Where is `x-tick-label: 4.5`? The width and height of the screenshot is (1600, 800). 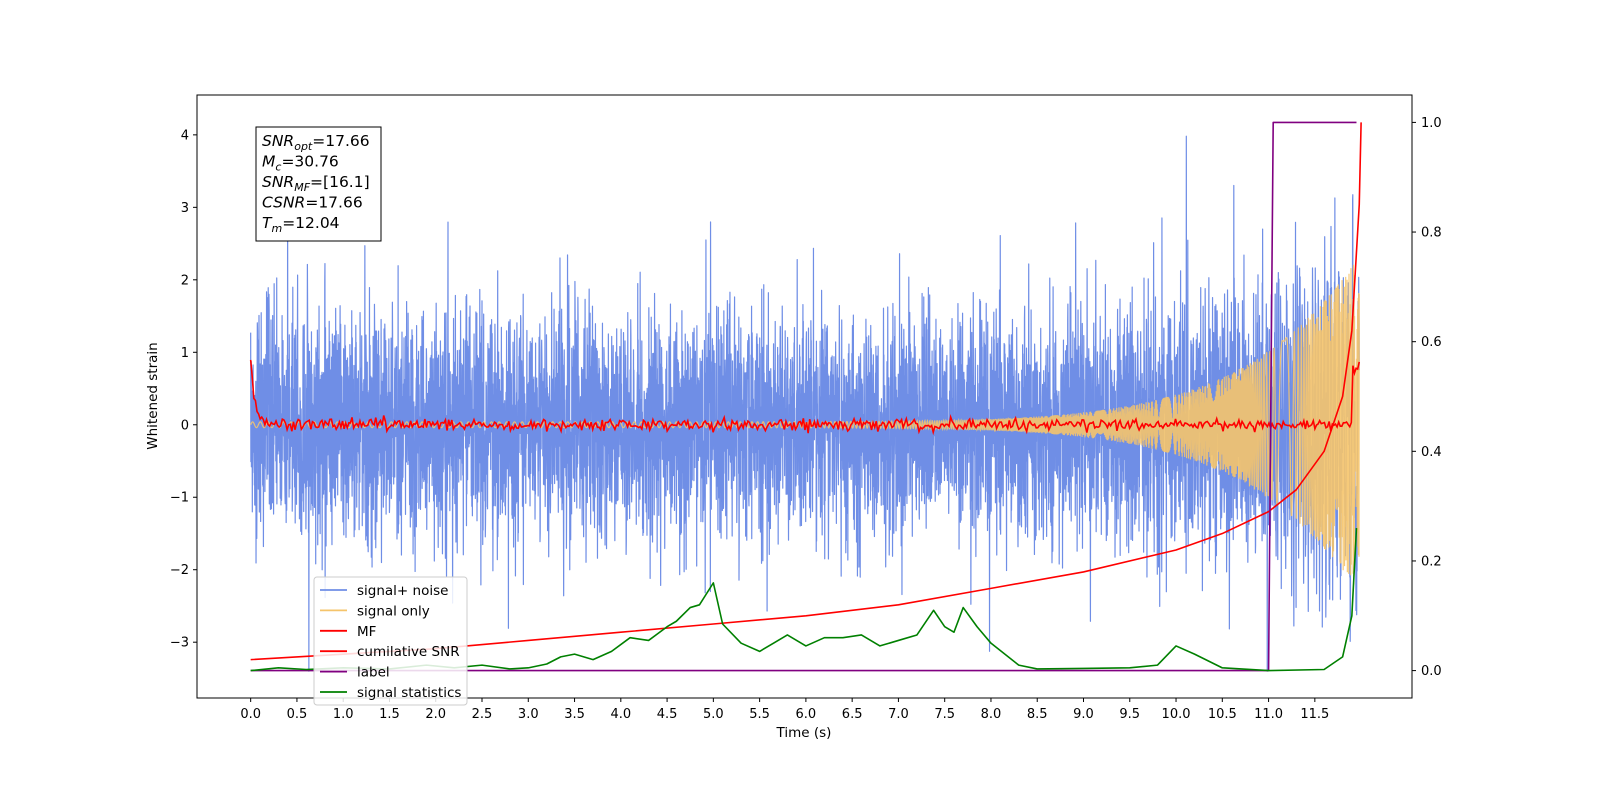 x-tick-label: 4.5 is located at coordinates (667, 714).